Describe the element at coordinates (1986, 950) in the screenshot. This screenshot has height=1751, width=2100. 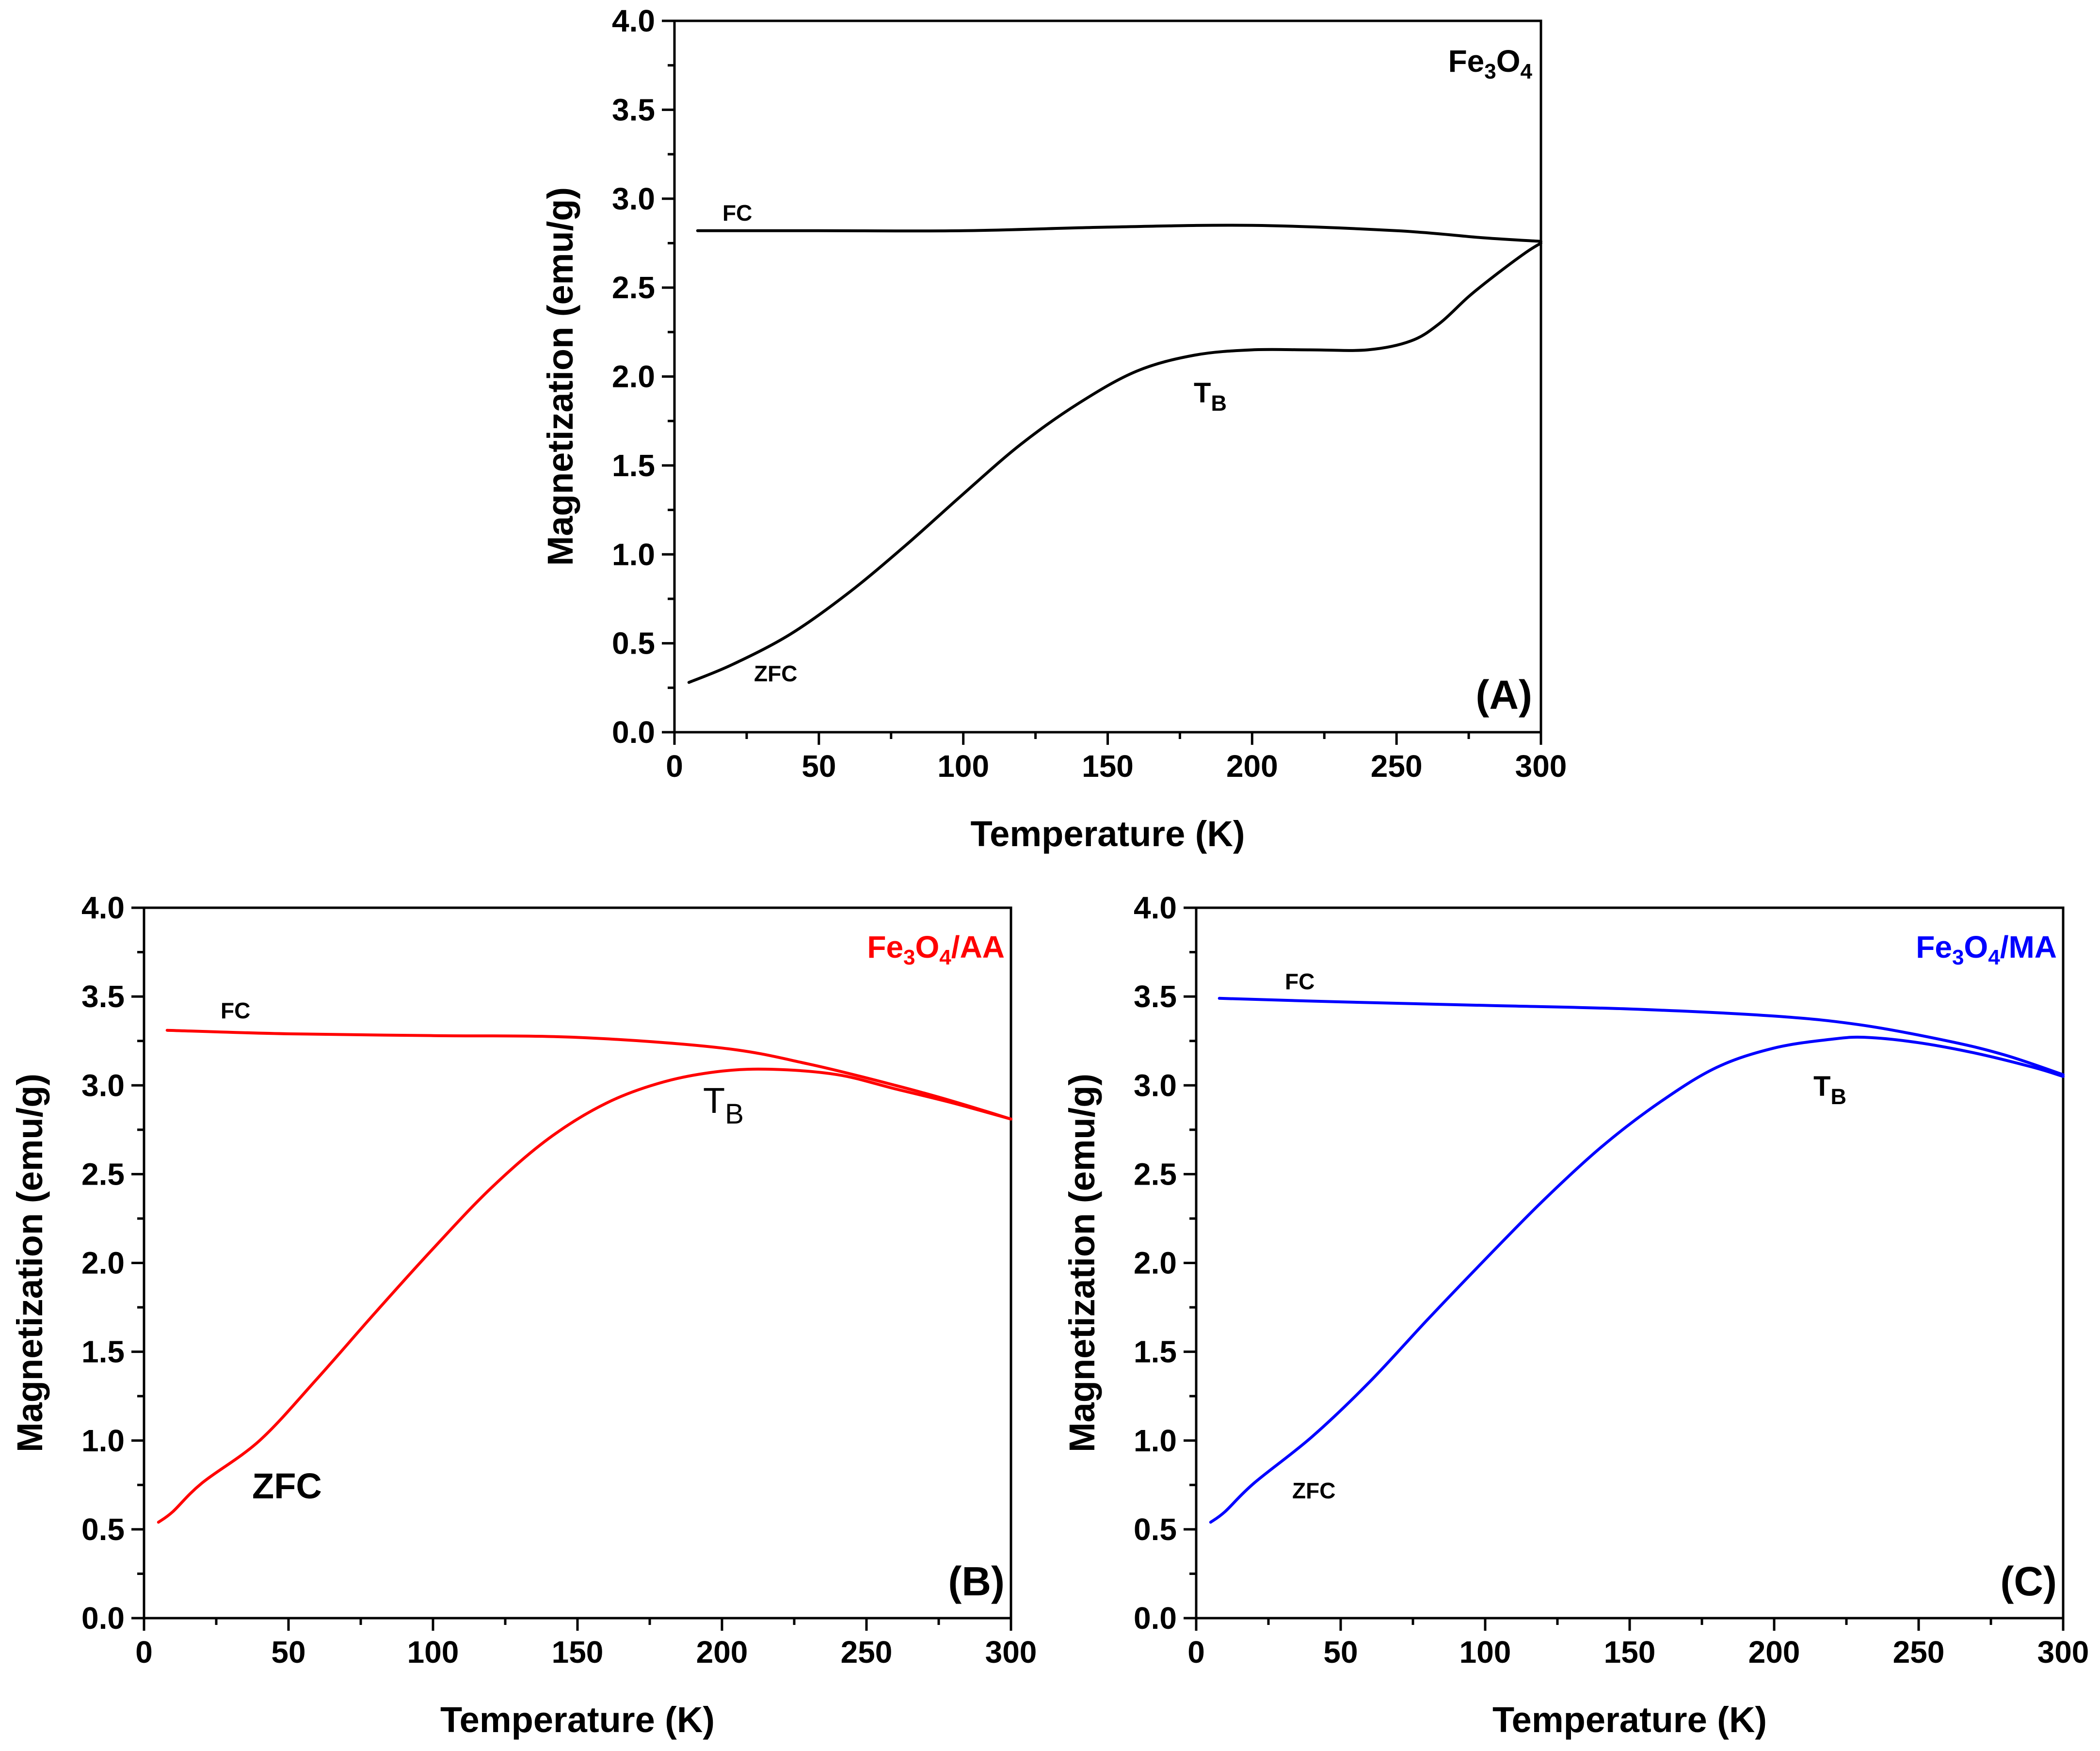
I see `sample-title: Fe3O4/MA` at that location.